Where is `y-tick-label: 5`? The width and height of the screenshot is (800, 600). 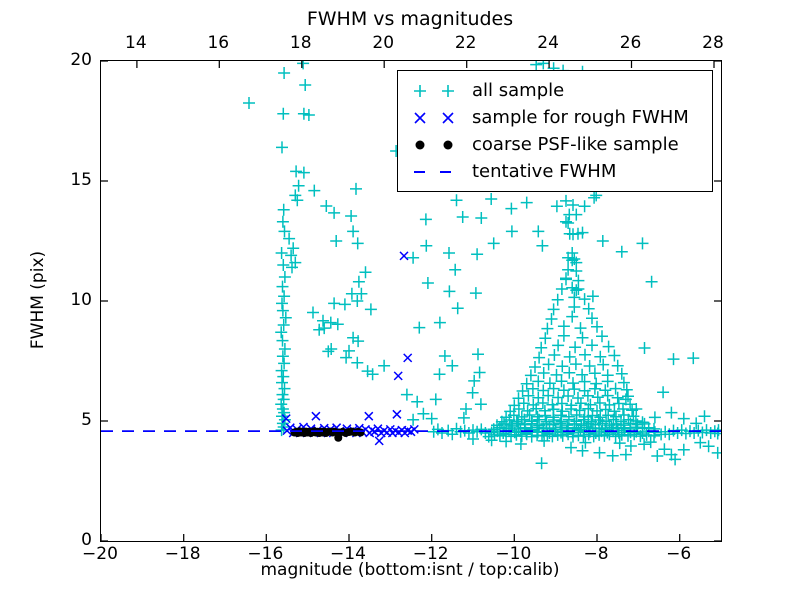
y-tick-label: 5 is located at coordinates (86, 420).